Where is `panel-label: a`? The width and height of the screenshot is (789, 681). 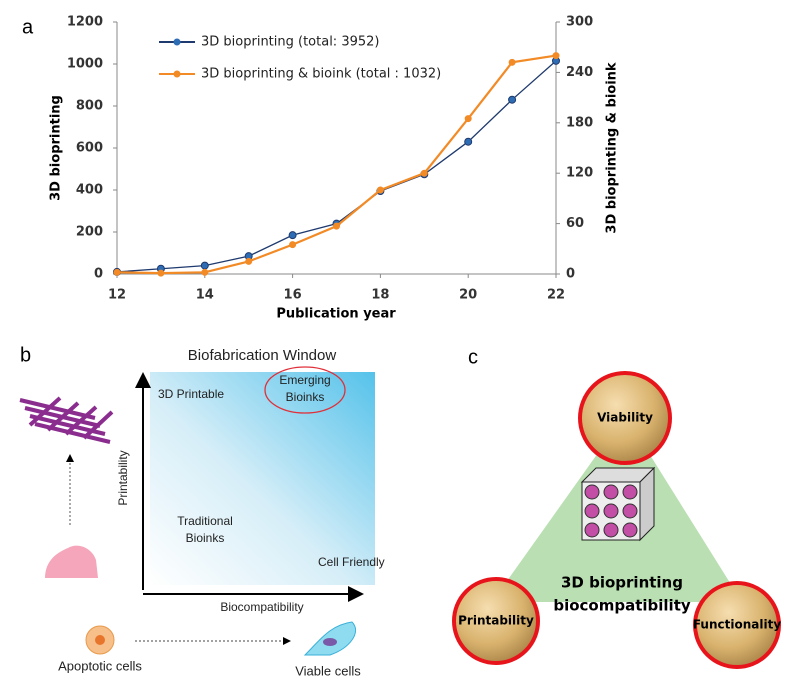 panel-label: a is located at coordinates (28, 27).